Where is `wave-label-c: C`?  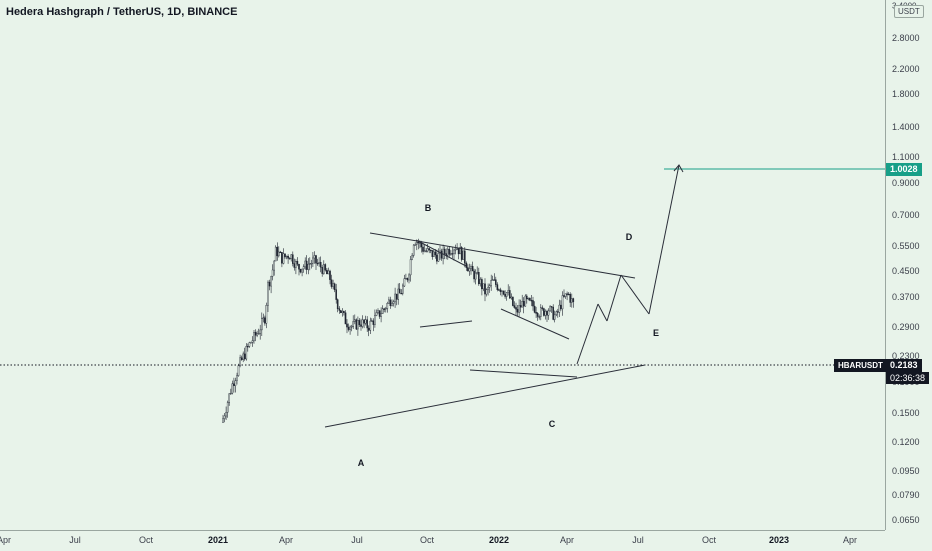 wave-label-c: C is located at coordinates (552, 424).